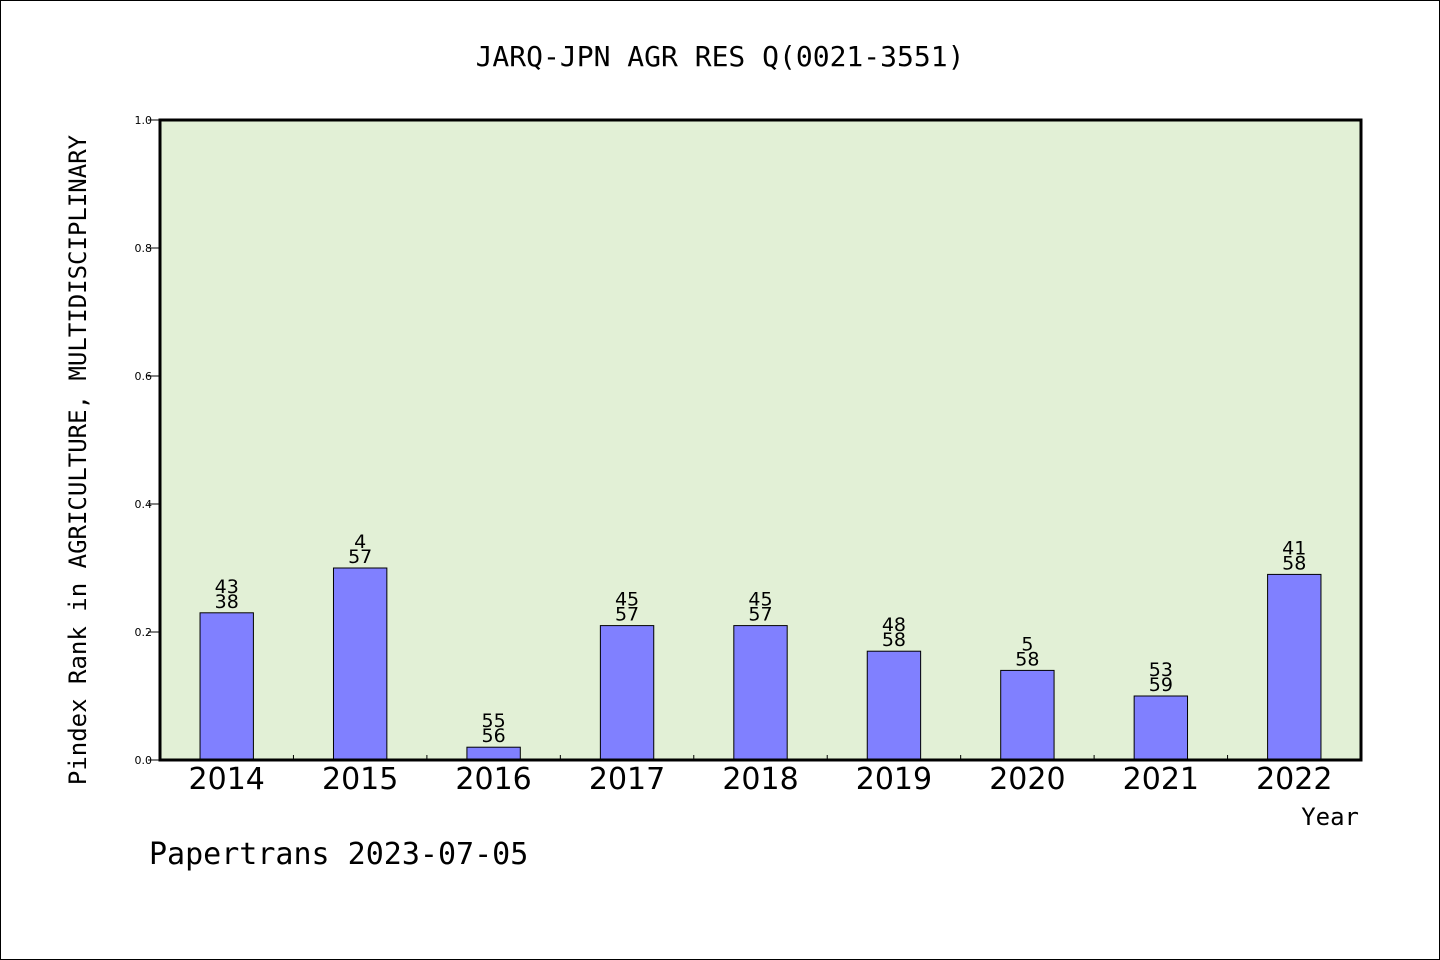  I want to click on bar-2020, so click(1027, 715).